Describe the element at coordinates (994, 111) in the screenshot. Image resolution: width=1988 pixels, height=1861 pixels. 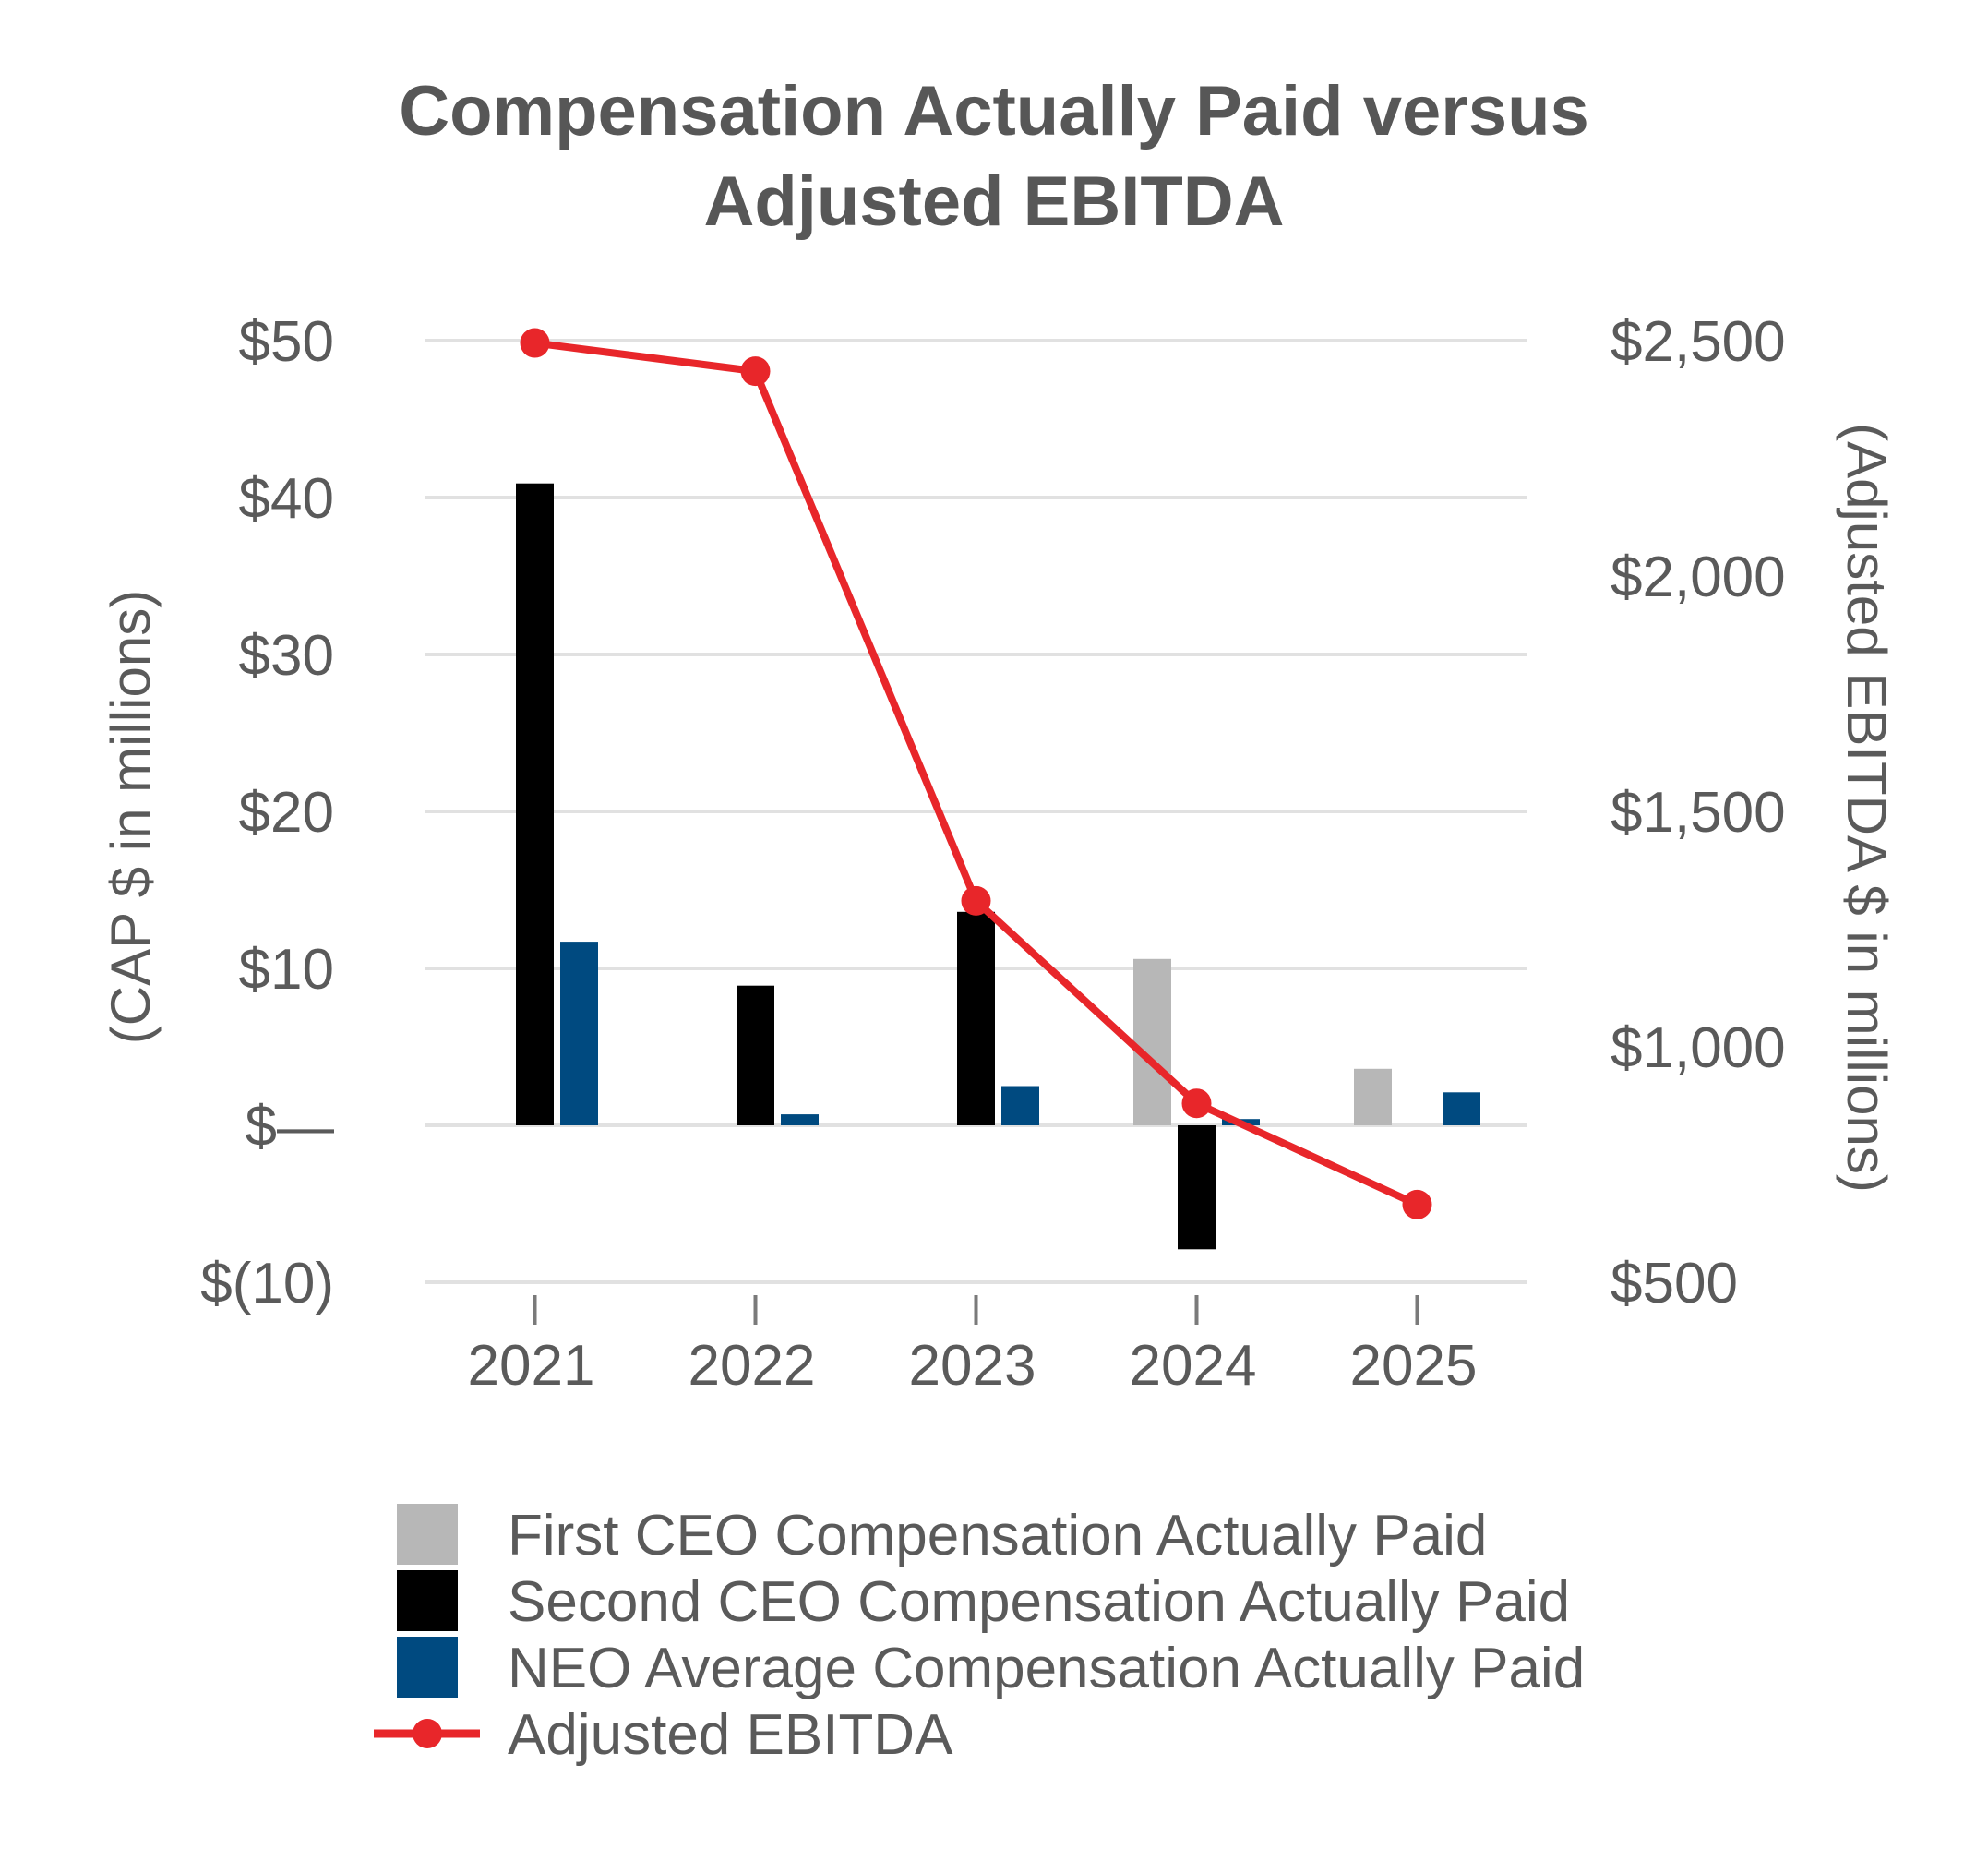
I see `chart-title-line-1: Compensation Actually Paid versus` at that location.